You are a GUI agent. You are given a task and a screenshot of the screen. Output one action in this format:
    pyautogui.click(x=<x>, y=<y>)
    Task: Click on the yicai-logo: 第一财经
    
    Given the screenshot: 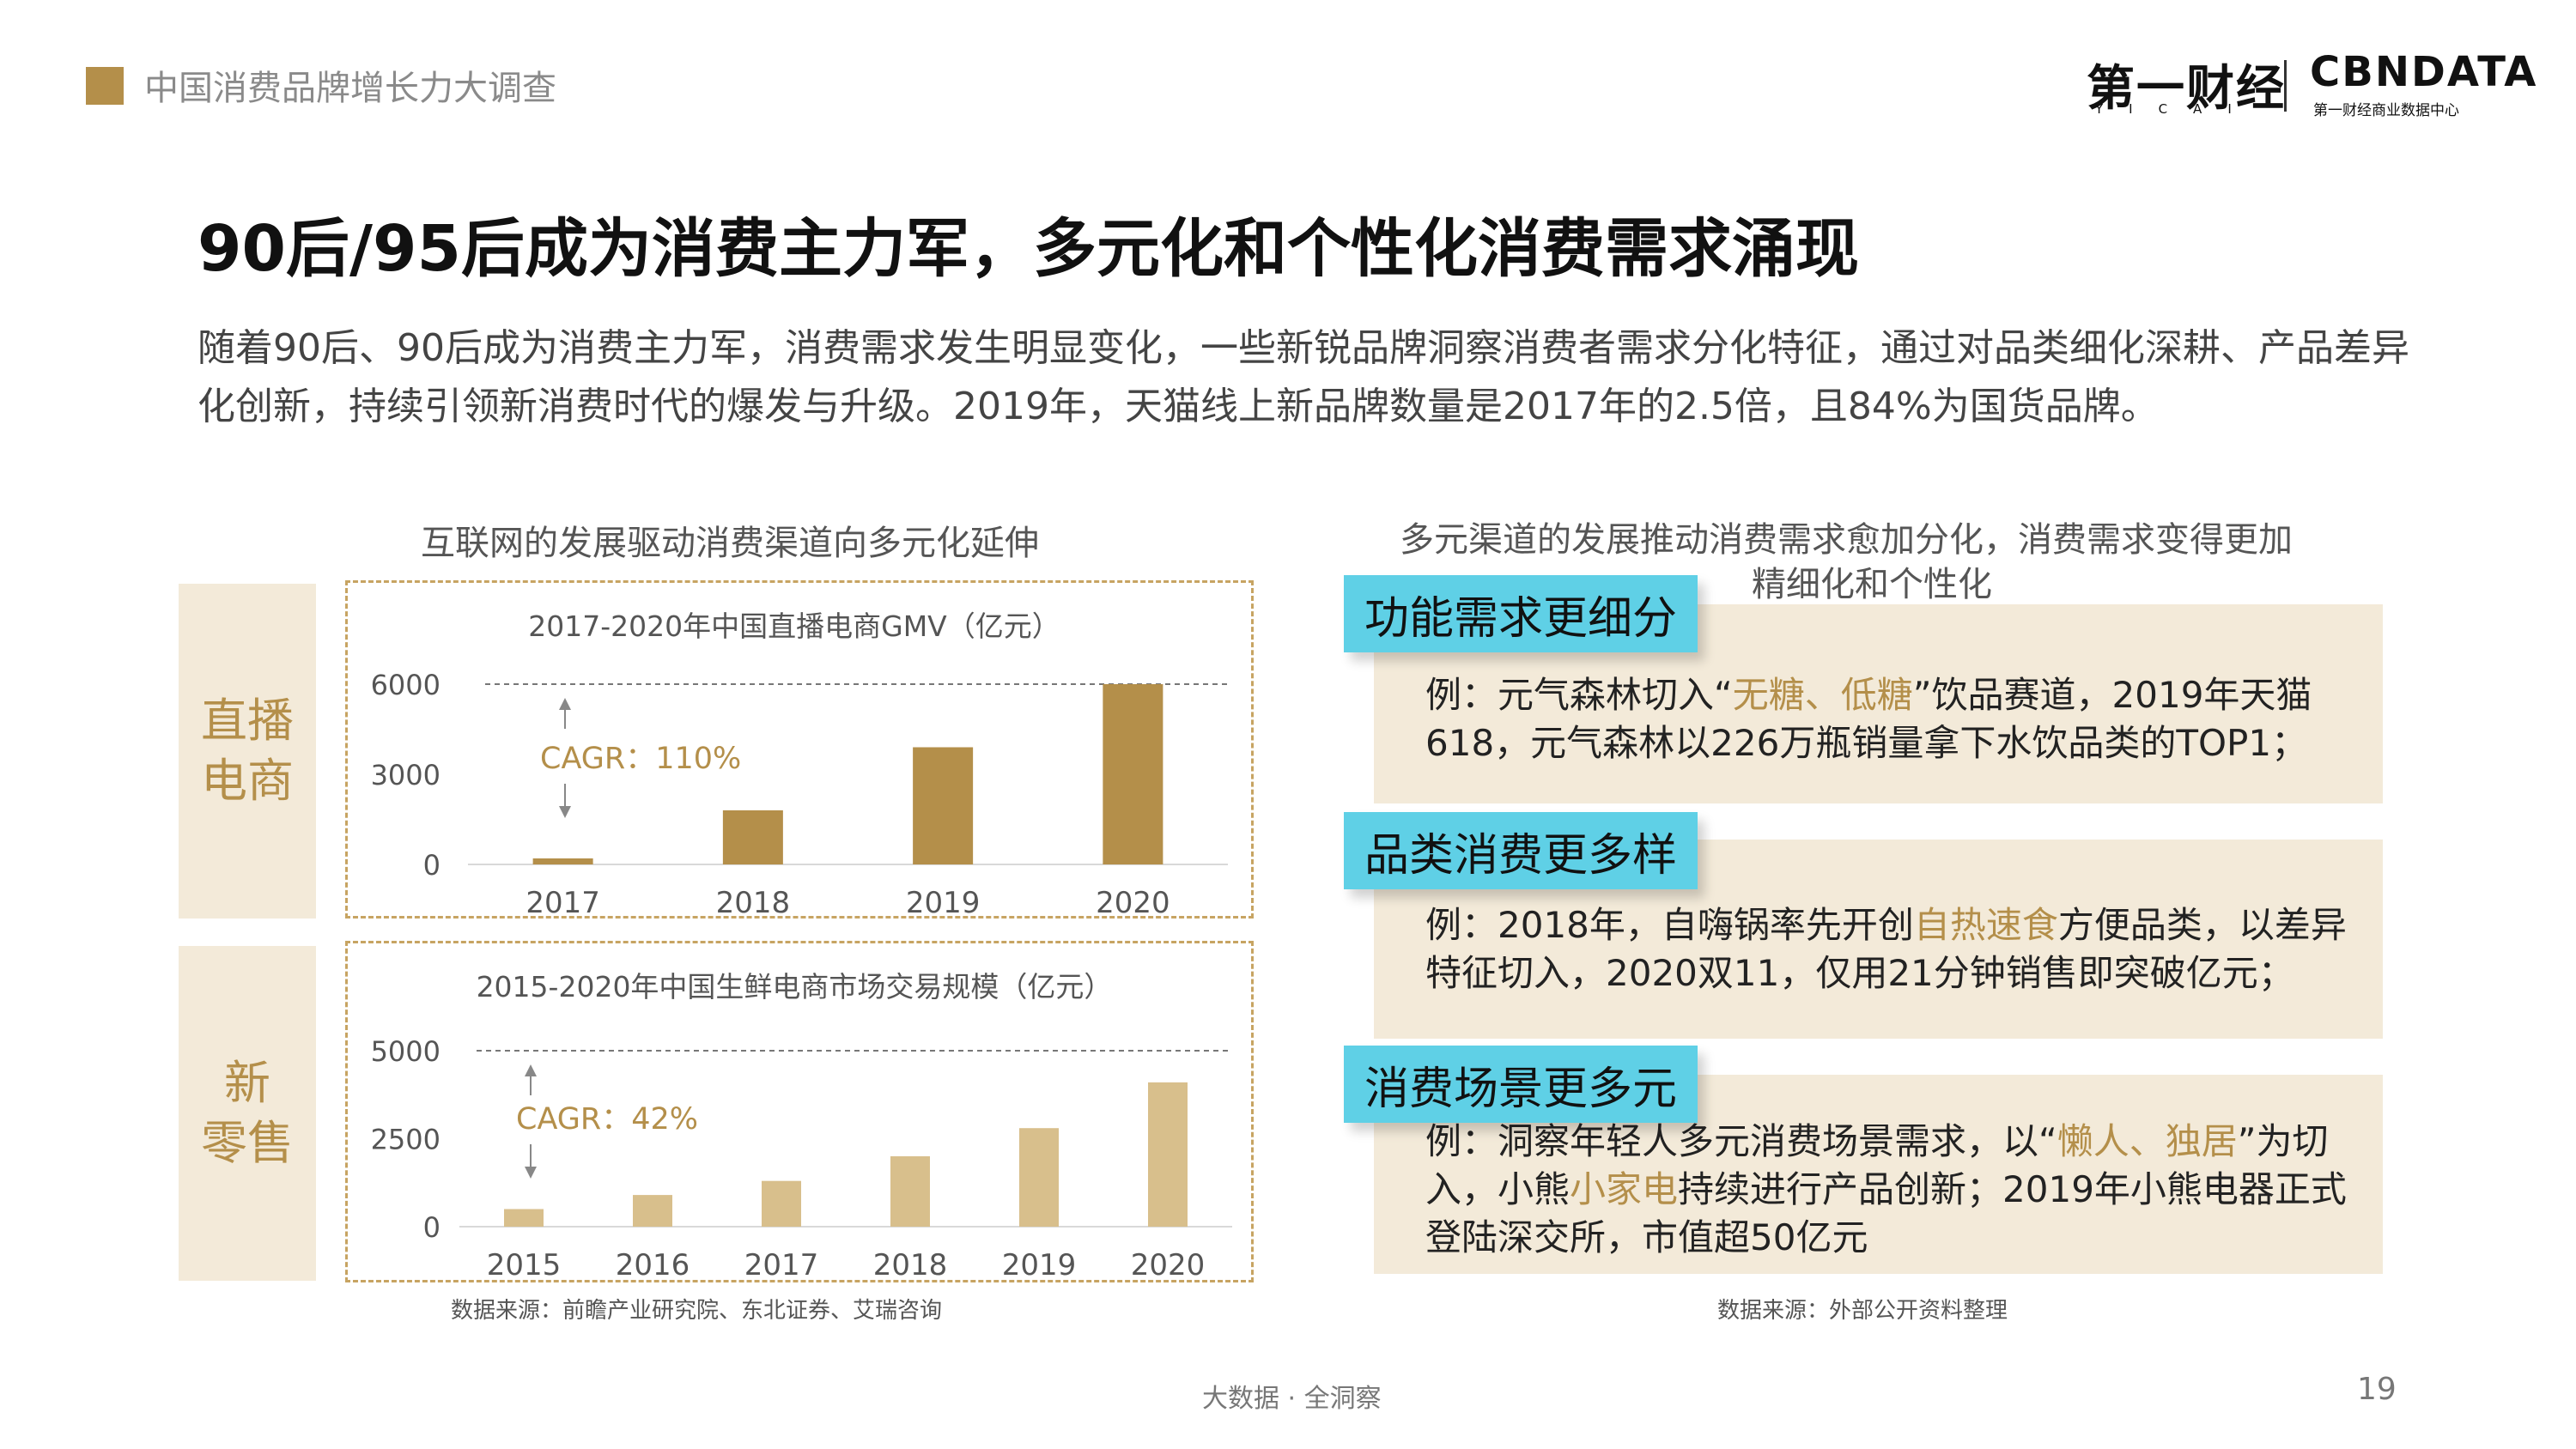 What is the action you would take?
    pyautogui.click(x=2186, y=89)
    